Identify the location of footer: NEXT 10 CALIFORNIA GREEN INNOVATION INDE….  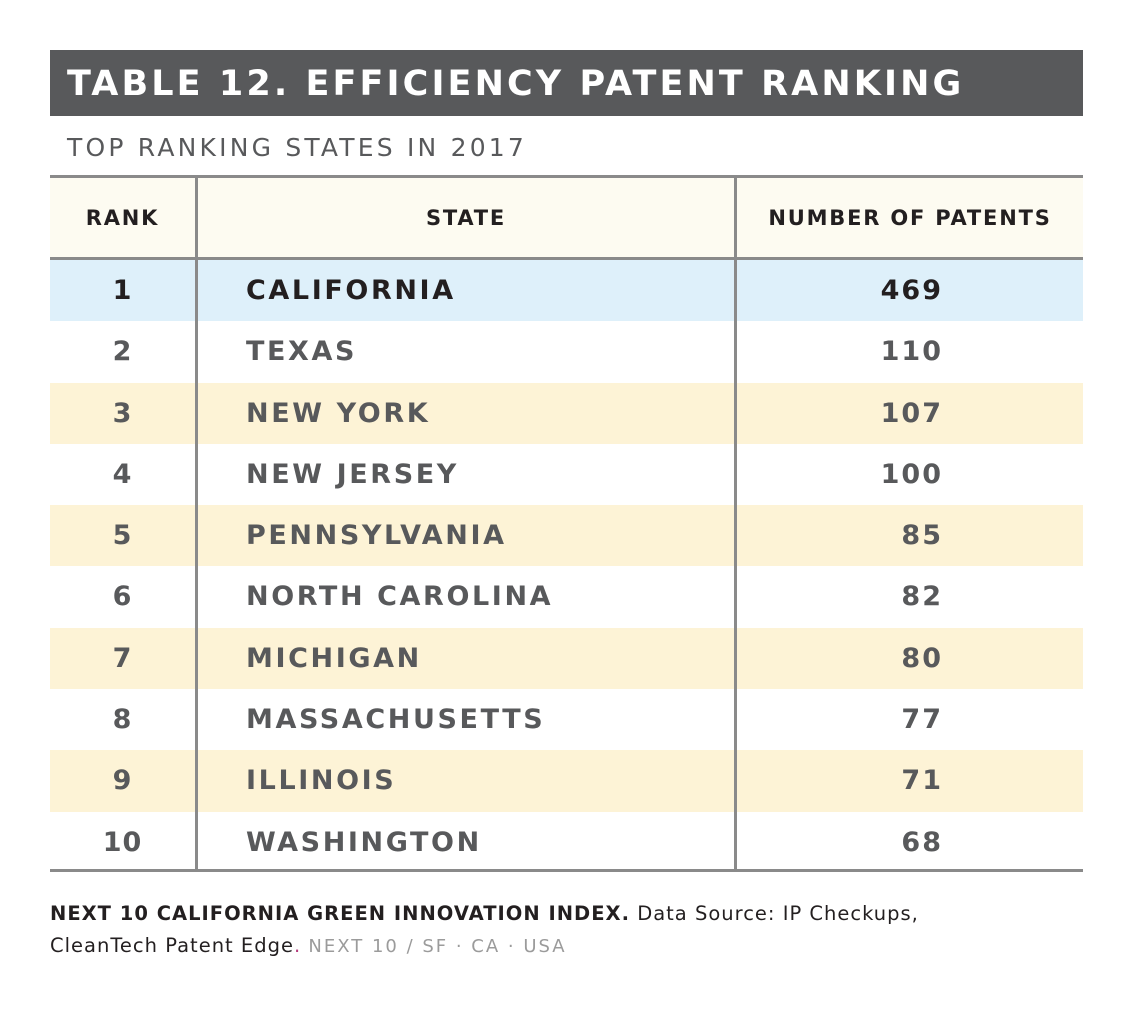
(566, 930).